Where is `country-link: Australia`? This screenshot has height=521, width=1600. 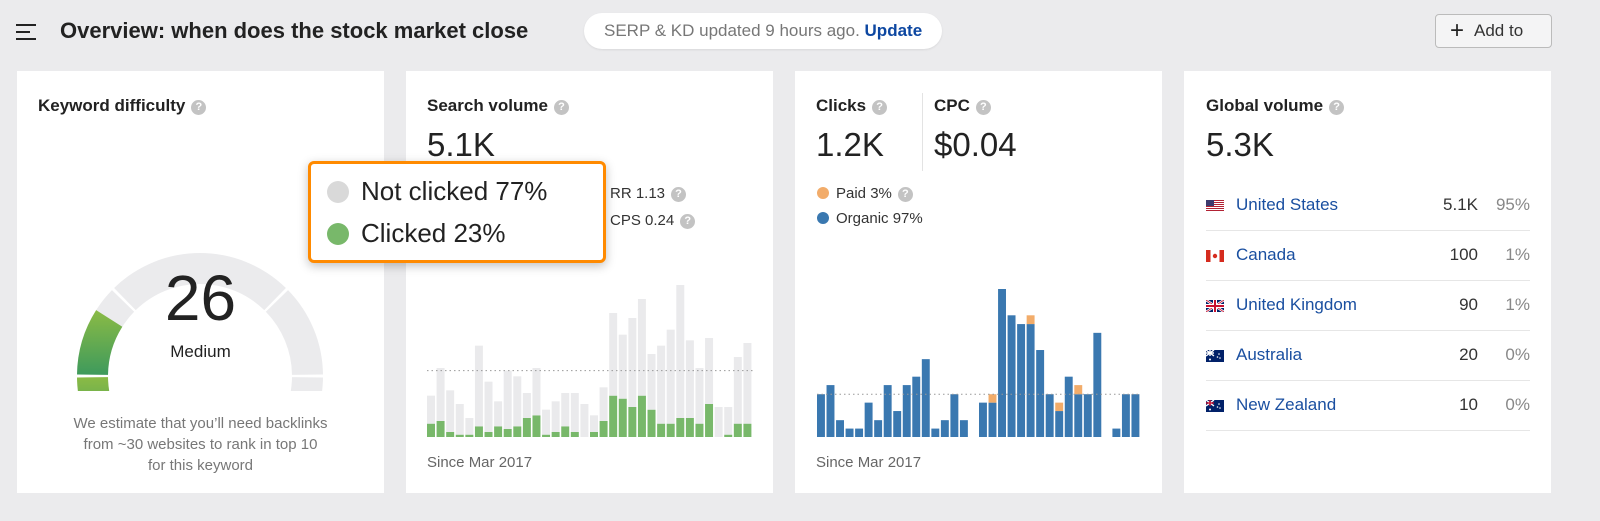
country-link: Australia is located at coordinates (1269, 354).